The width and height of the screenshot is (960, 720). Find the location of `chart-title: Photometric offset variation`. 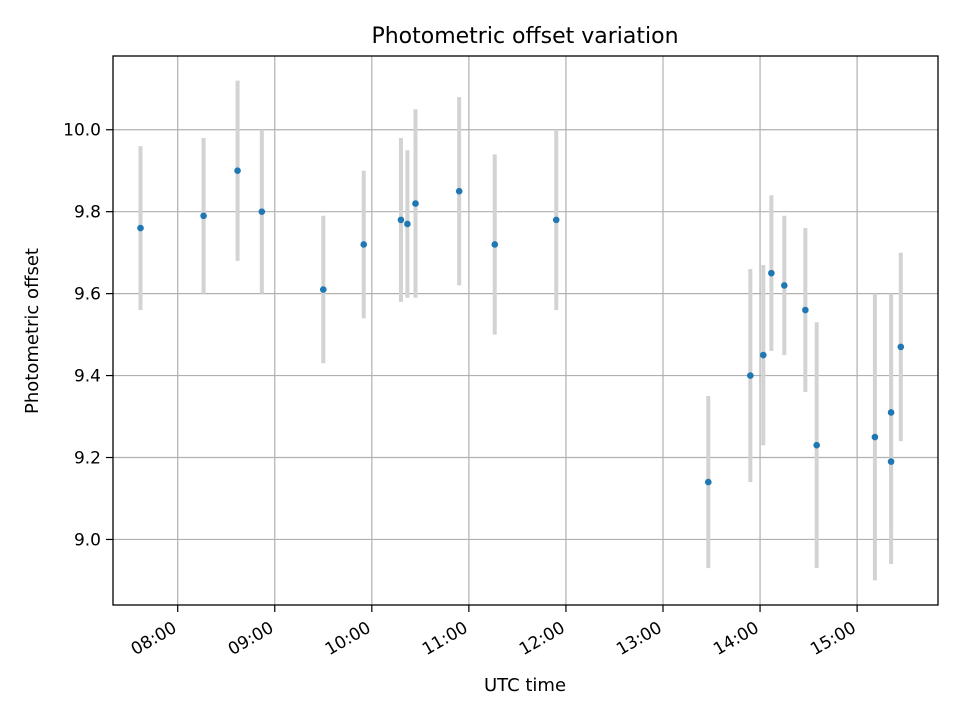

chart-title: Photometric offset variation is located at coordinates (524, 36).